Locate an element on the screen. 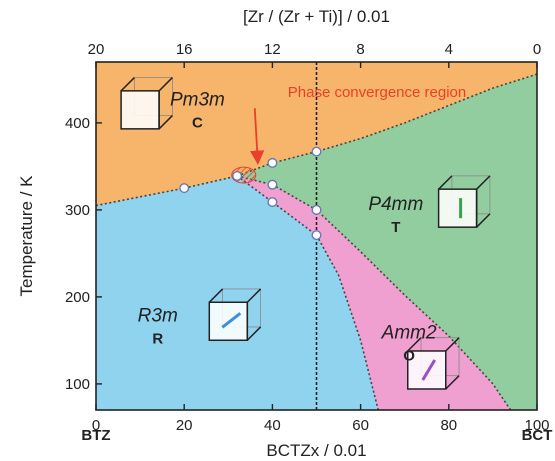  btz-end-label: BTZ is located at coordinates (95, 435).